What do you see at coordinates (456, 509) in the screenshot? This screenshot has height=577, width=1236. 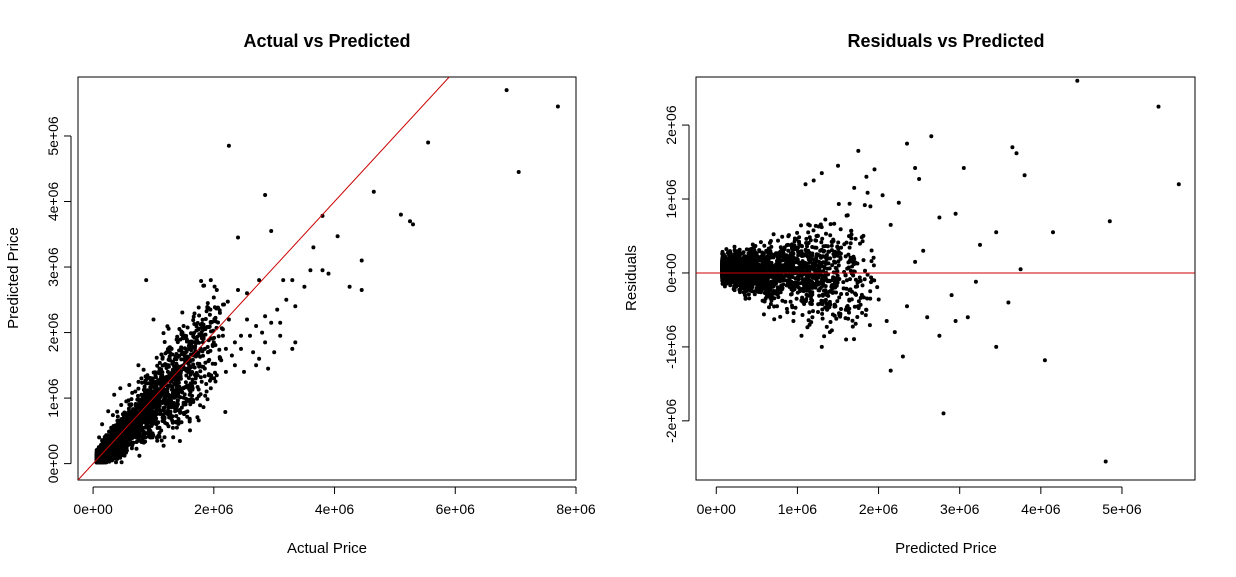 I see `x-tick-label: 6e+06` at bounding box center [456, 509].